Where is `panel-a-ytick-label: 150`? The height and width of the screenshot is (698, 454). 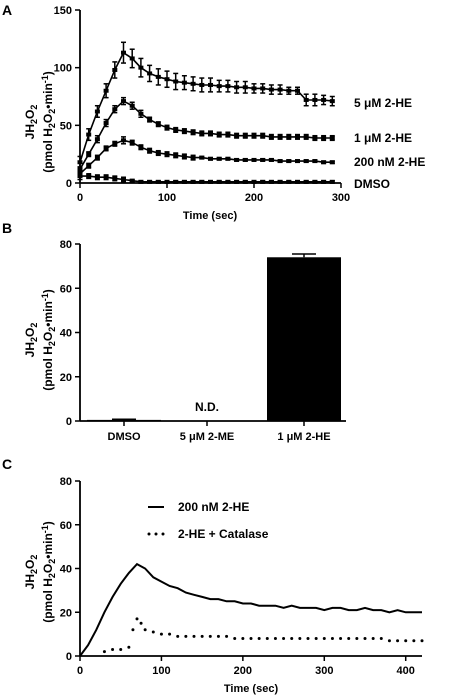 panel-a-ytick-label: 150 is located at coordinates (63, 11).